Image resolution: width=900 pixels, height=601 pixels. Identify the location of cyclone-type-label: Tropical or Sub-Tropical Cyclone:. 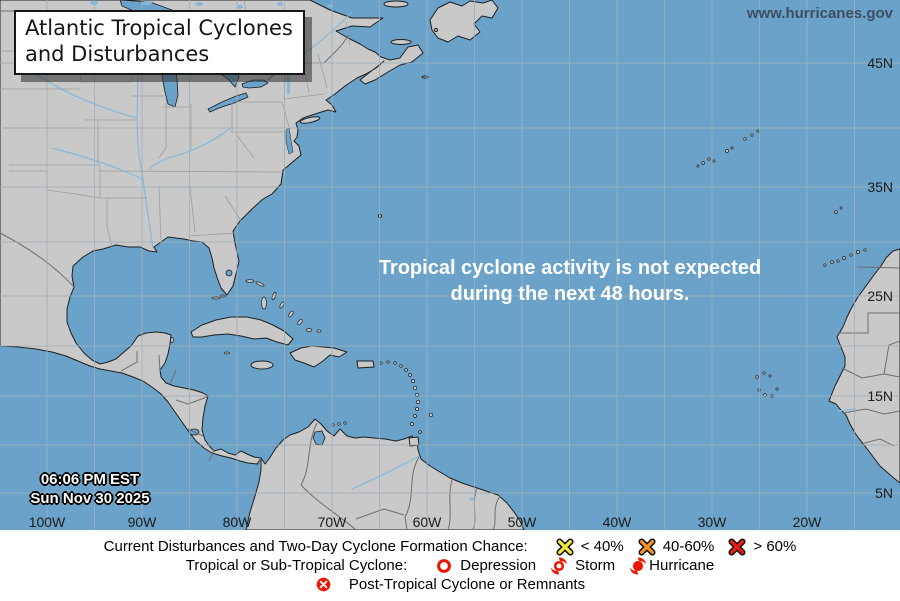
(296, 565).